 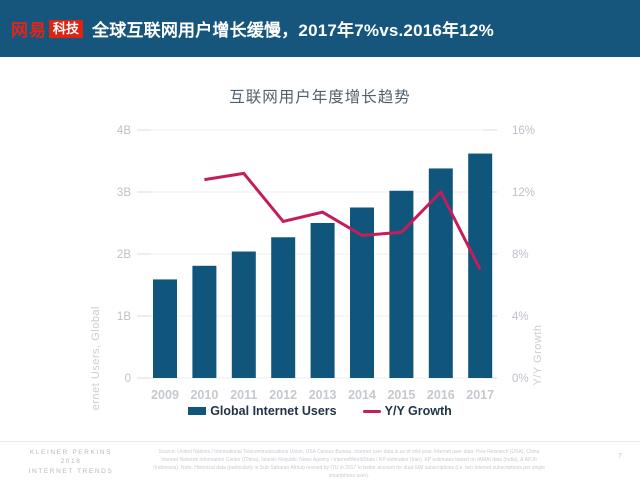 What do you see at coordinates (204, 321) in the screenshot?
I see `bar-2010` at bounding box center [204, 321].